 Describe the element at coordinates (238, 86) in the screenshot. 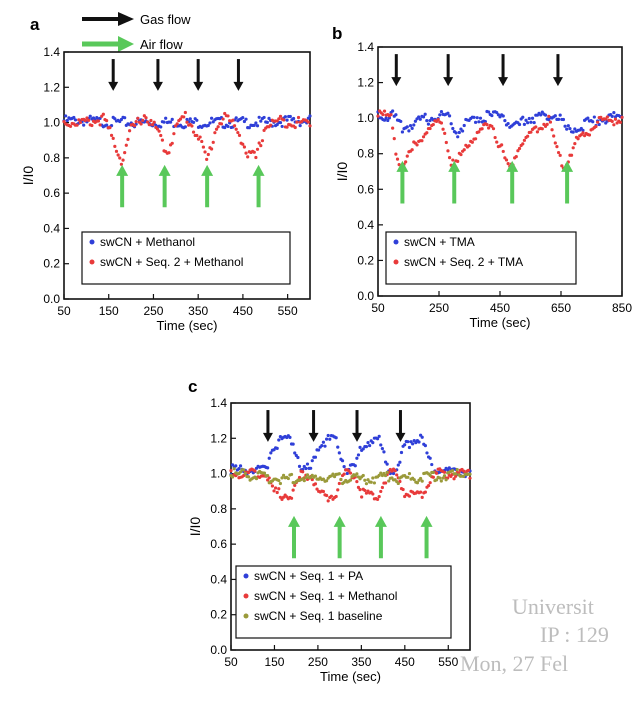

I see `gas-flow-arrowhead` at that location.